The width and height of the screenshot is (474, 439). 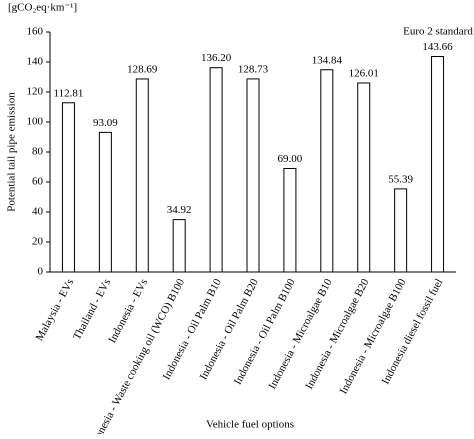 What do you see at coordinates (300, 334) in the screenshot?
I see `x-tick-label: Indonesia - Microalgae B10` at bounding box center [300, 334].